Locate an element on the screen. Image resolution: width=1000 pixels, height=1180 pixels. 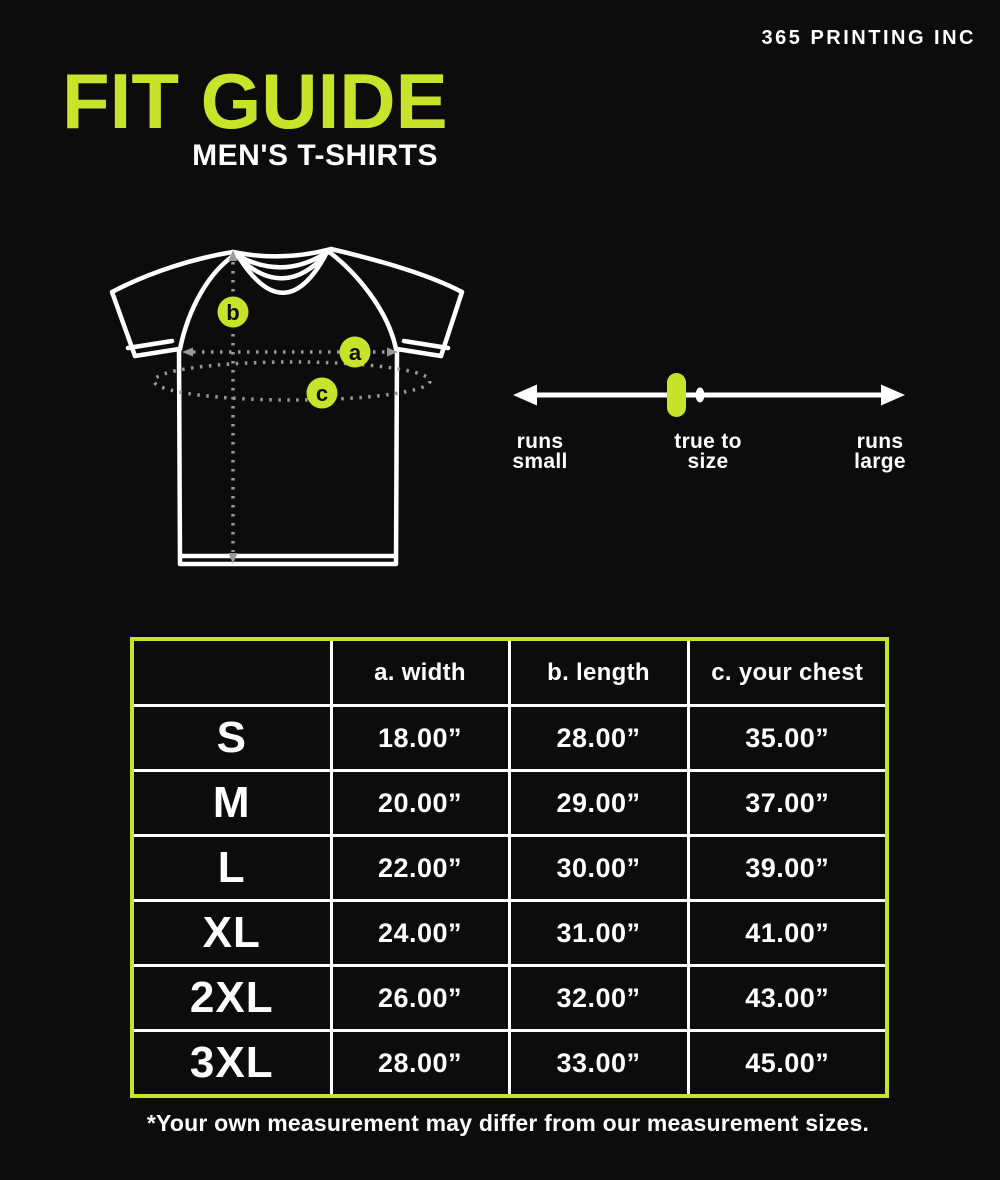
measurement-arrowheads is located at coordinates (290, 407).